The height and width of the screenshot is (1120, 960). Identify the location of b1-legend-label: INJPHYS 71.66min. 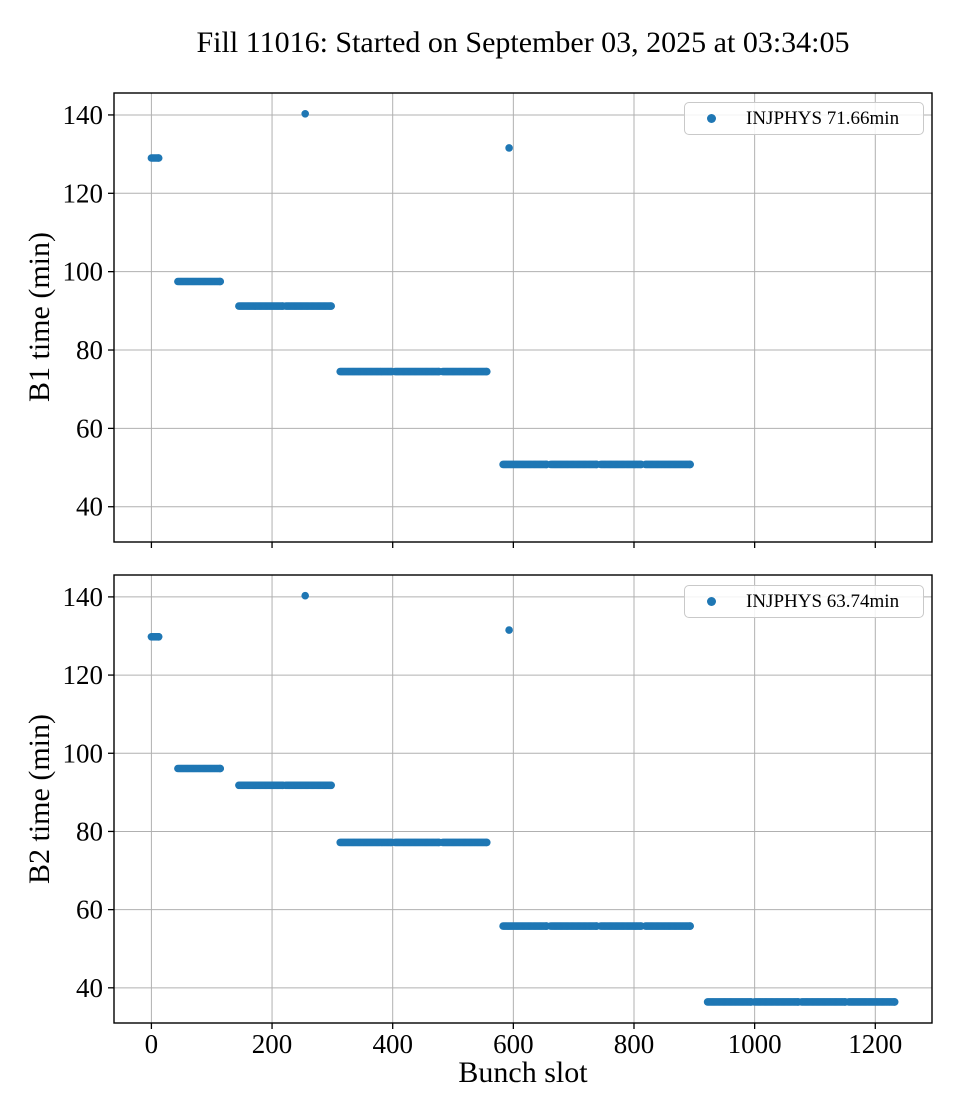
(823, 118).